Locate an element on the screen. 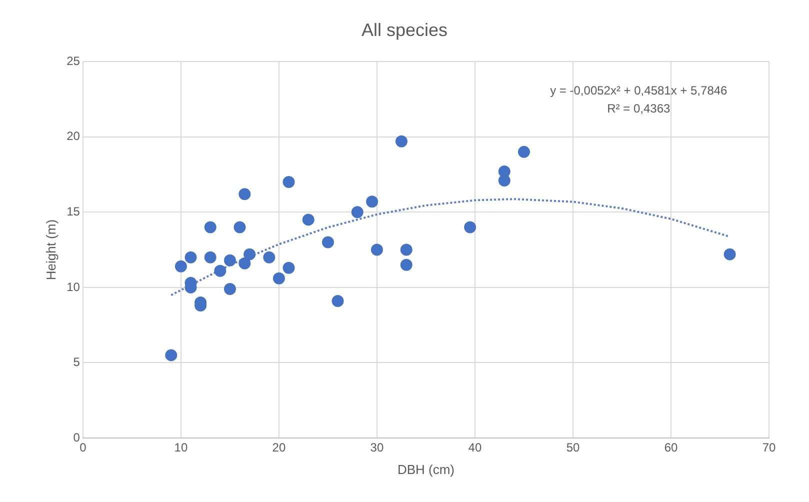 The image size is (809, 502). y-tick-label: 20 is located at coordinates (73, 136).